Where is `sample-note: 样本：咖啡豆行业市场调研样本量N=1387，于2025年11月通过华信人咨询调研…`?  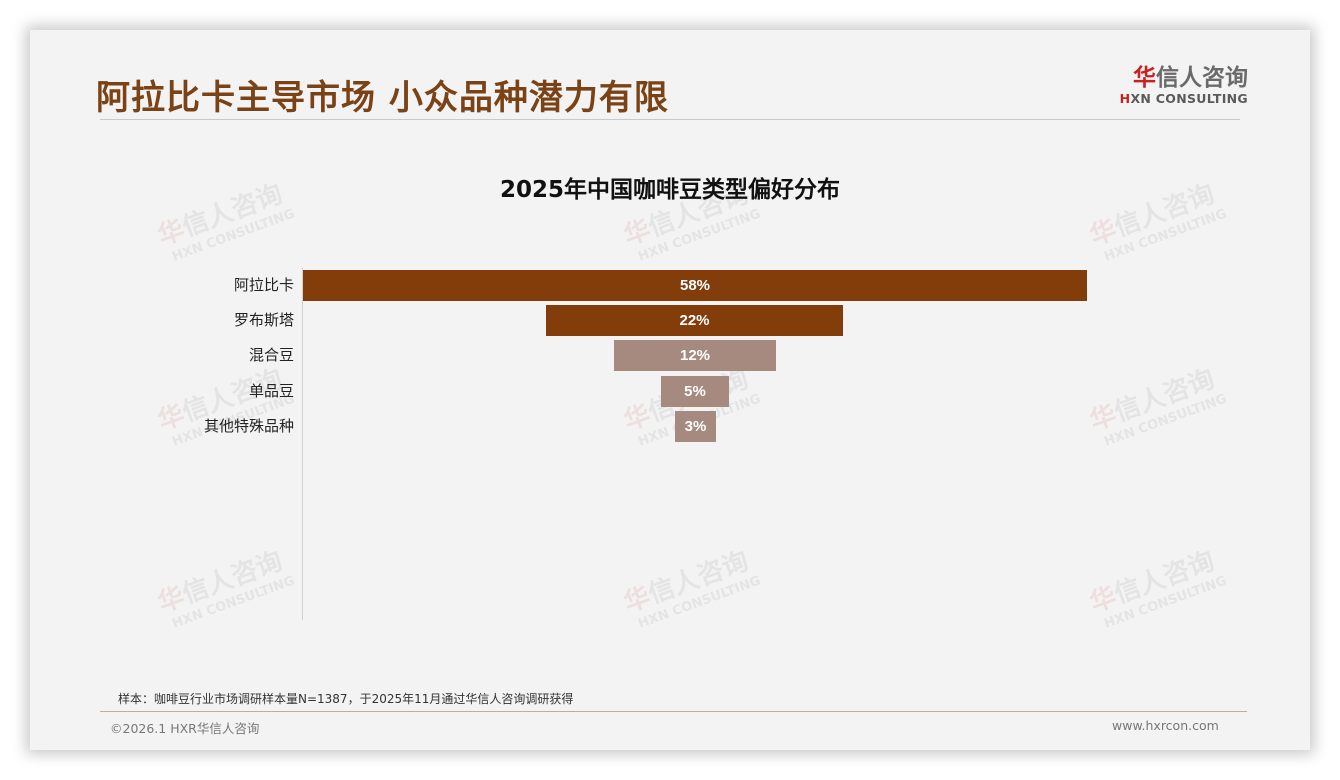
sample-note: 样本：咖啡豆行业市场调研样本量N=1387，于2025年11月通过华信人咨询调研… is located at coordinates (346, 699).